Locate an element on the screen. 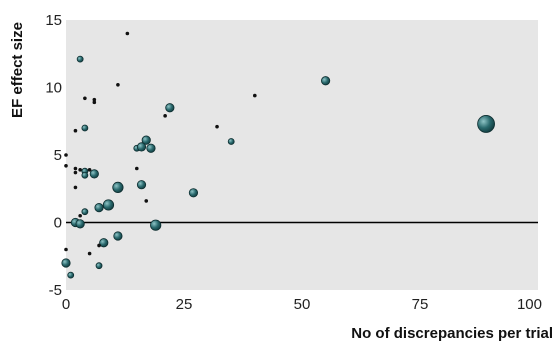 This screenshot has height=345, width=558. x-tick-label: 25 is located at coordinates (184, 304).